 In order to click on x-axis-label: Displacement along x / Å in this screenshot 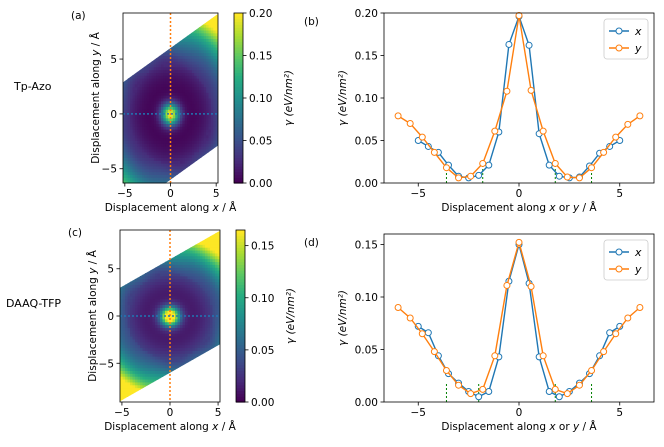, I will do `click(170, 426)`.